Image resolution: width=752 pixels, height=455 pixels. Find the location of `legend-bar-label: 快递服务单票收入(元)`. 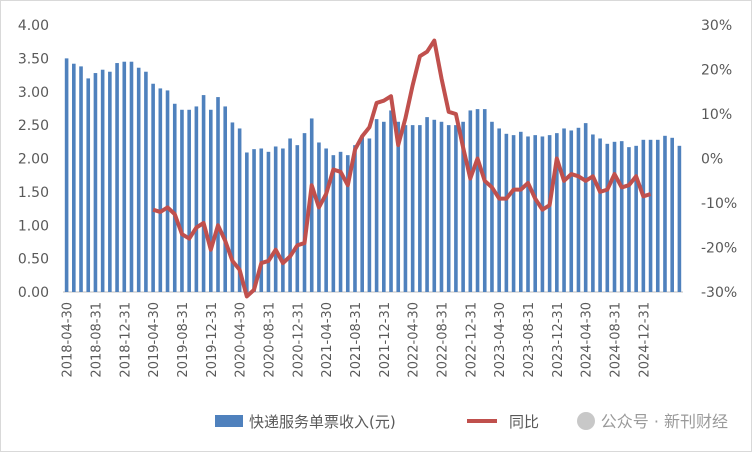

legend-bar-label: 快递服务单票收入(元) is located at coordinates (322, 422).